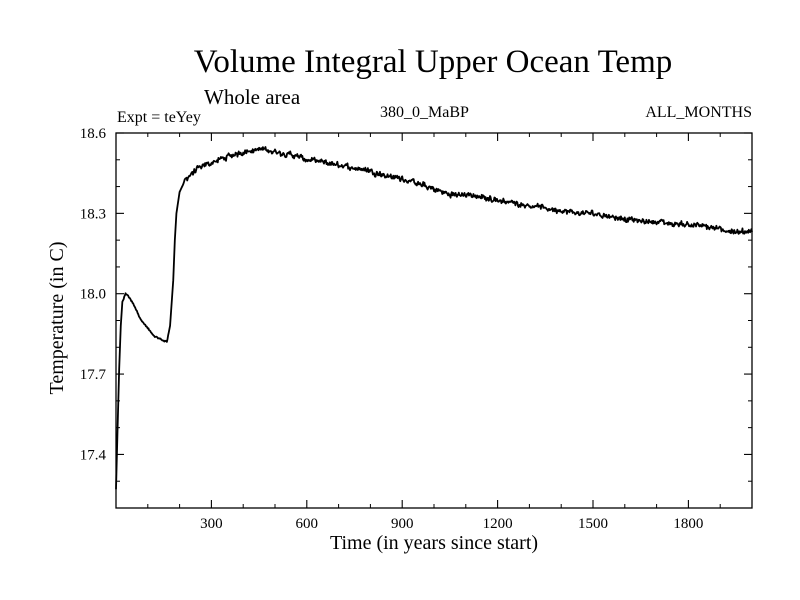 The height and width of the screenshot is (600, 800). Describe the element at coordinates (688, 524) in the screenshot. I see `x-tick-label: 1800` at that location.